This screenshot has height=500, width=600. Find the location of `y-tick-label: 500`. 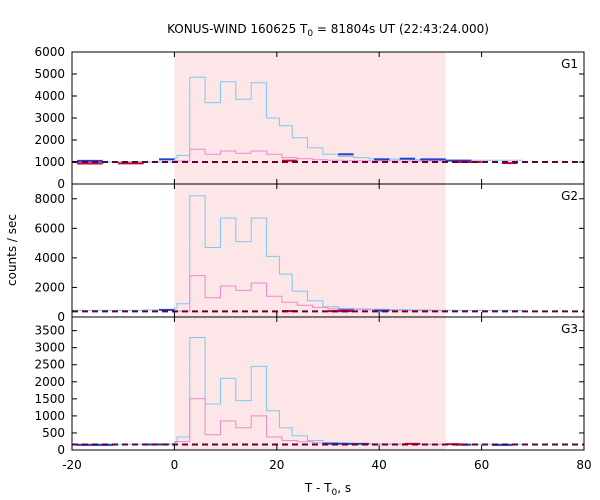

y-tick-label: 500 is located at coordinates (53, 433).